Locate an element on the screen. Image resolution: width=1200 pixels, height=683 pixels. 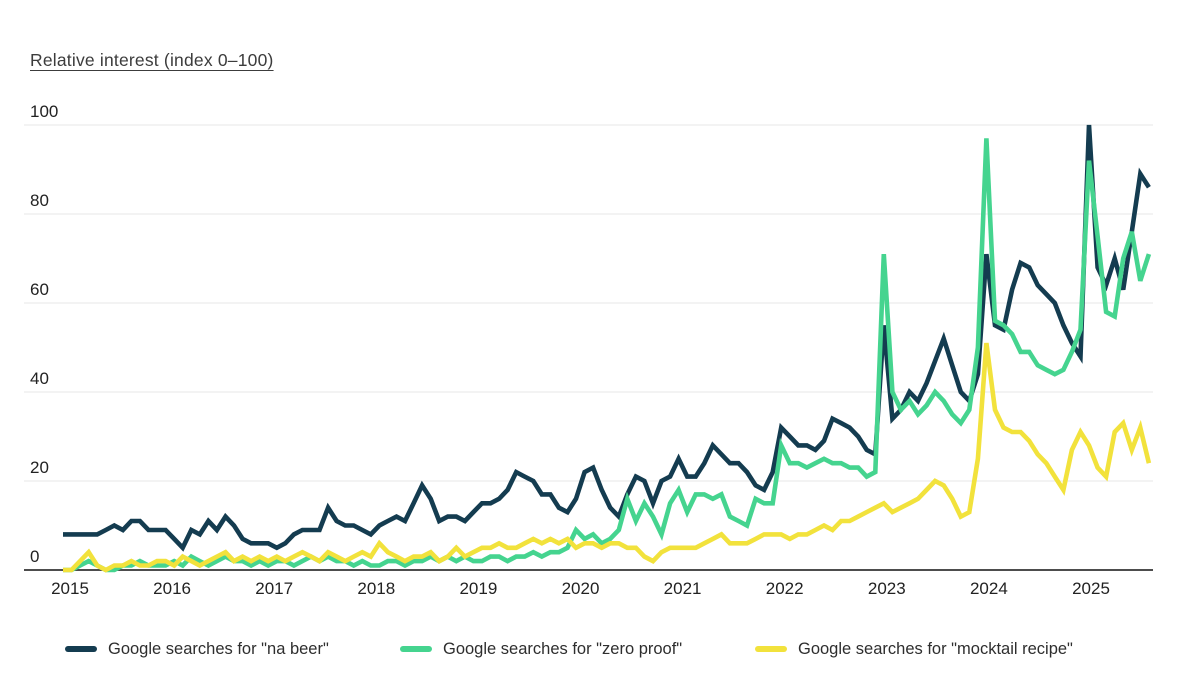
x-tick-label: 2017 is located at coordinates (274, 588).